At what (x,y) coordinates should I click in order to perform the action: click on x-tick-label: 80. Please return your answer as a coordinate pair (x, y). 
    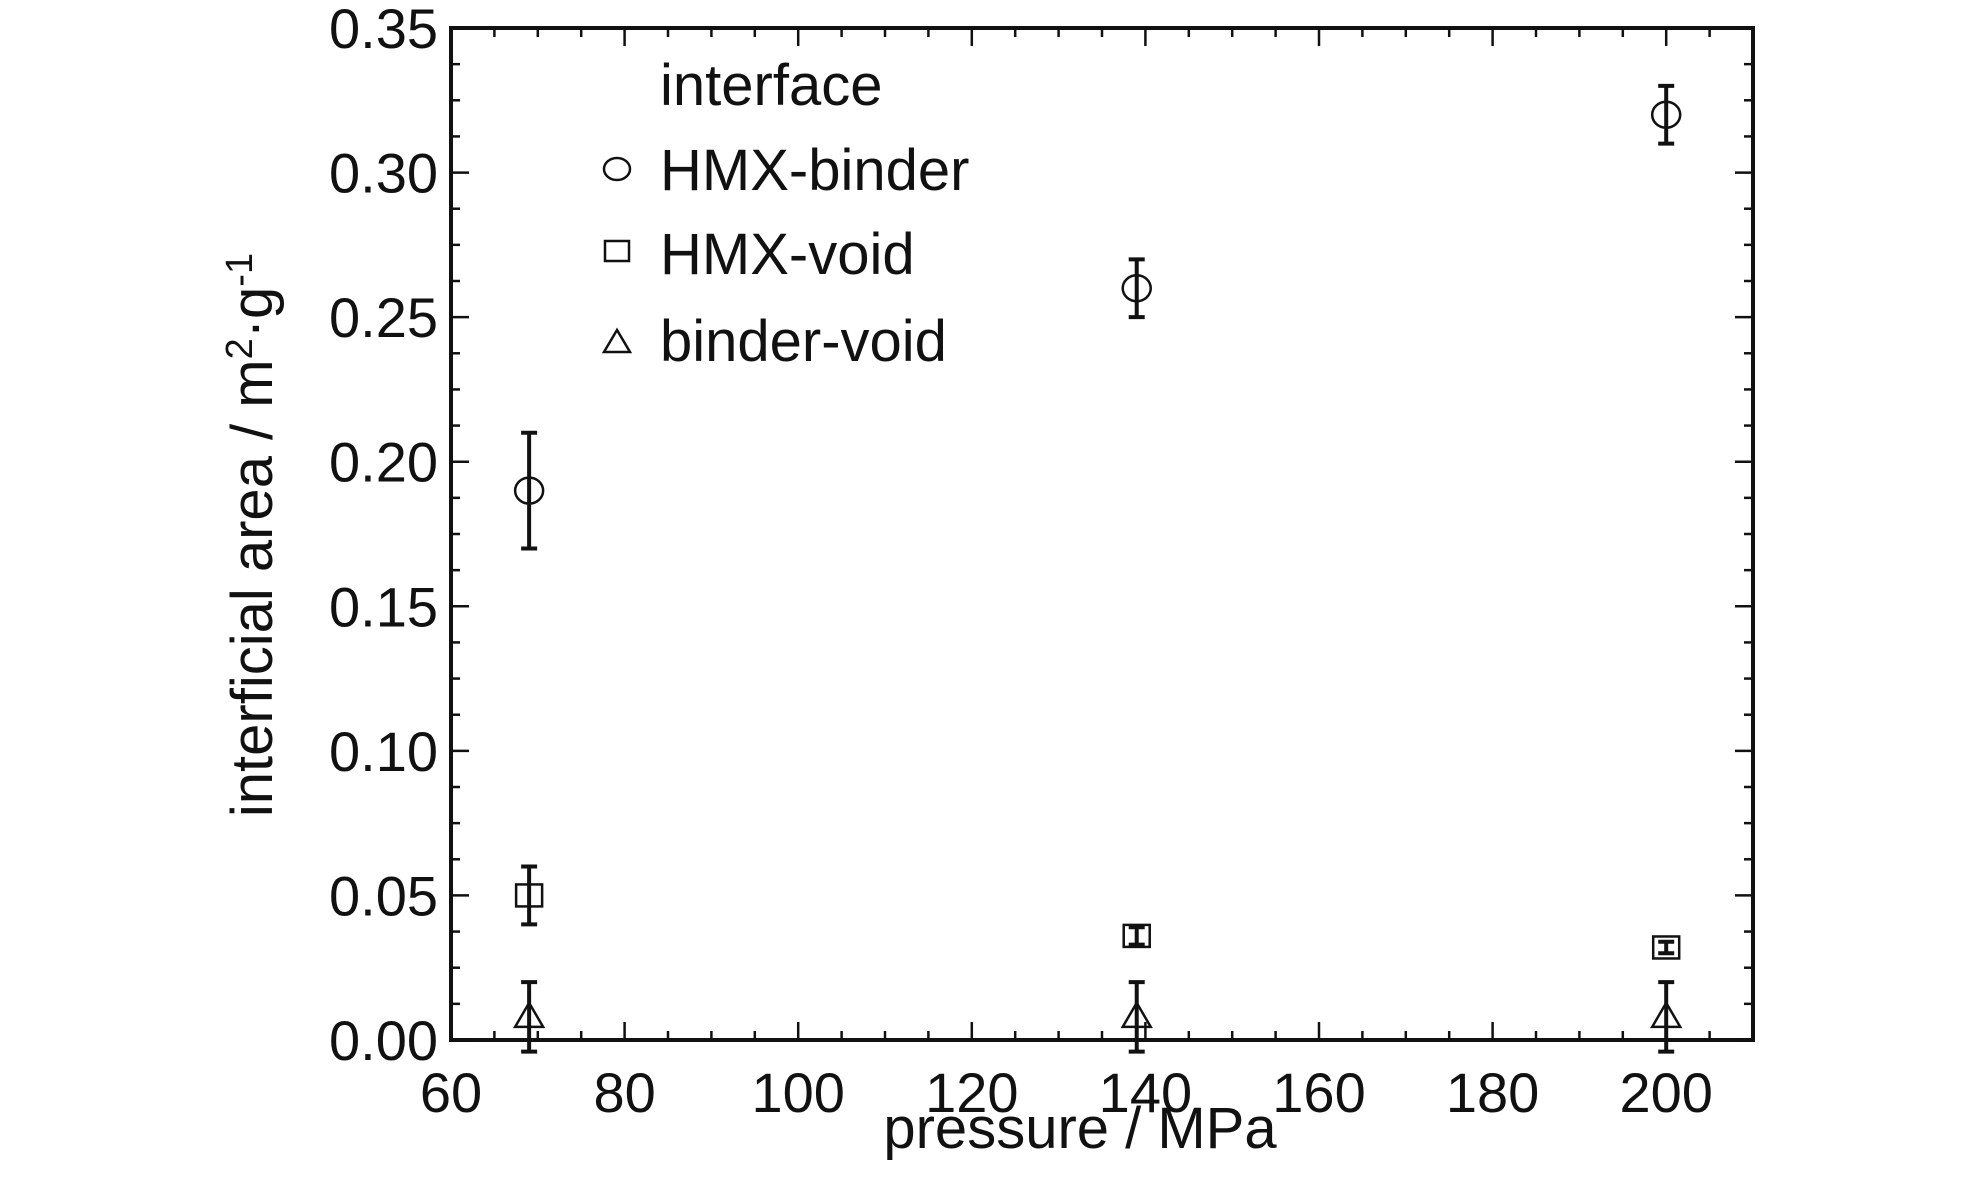
    Looking at the image, I should click on (624, 1092).